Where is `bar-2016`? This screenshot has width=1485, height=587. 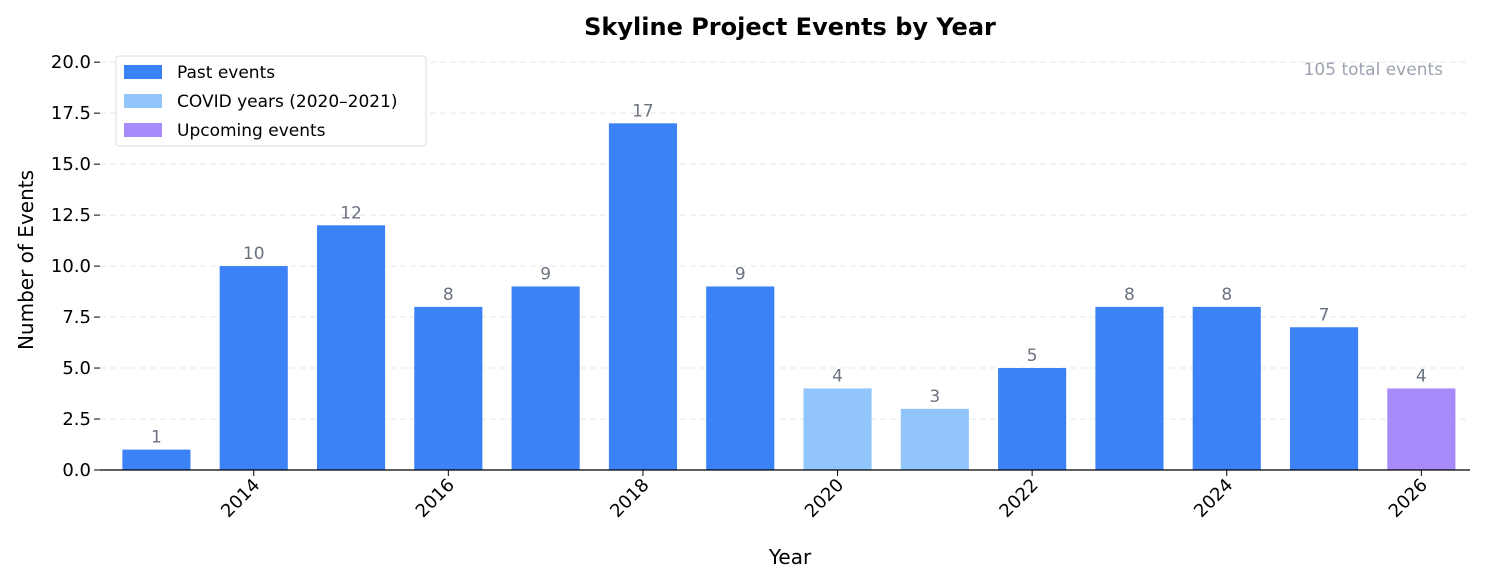
bar-2016 is located at coordinates (448, 388).